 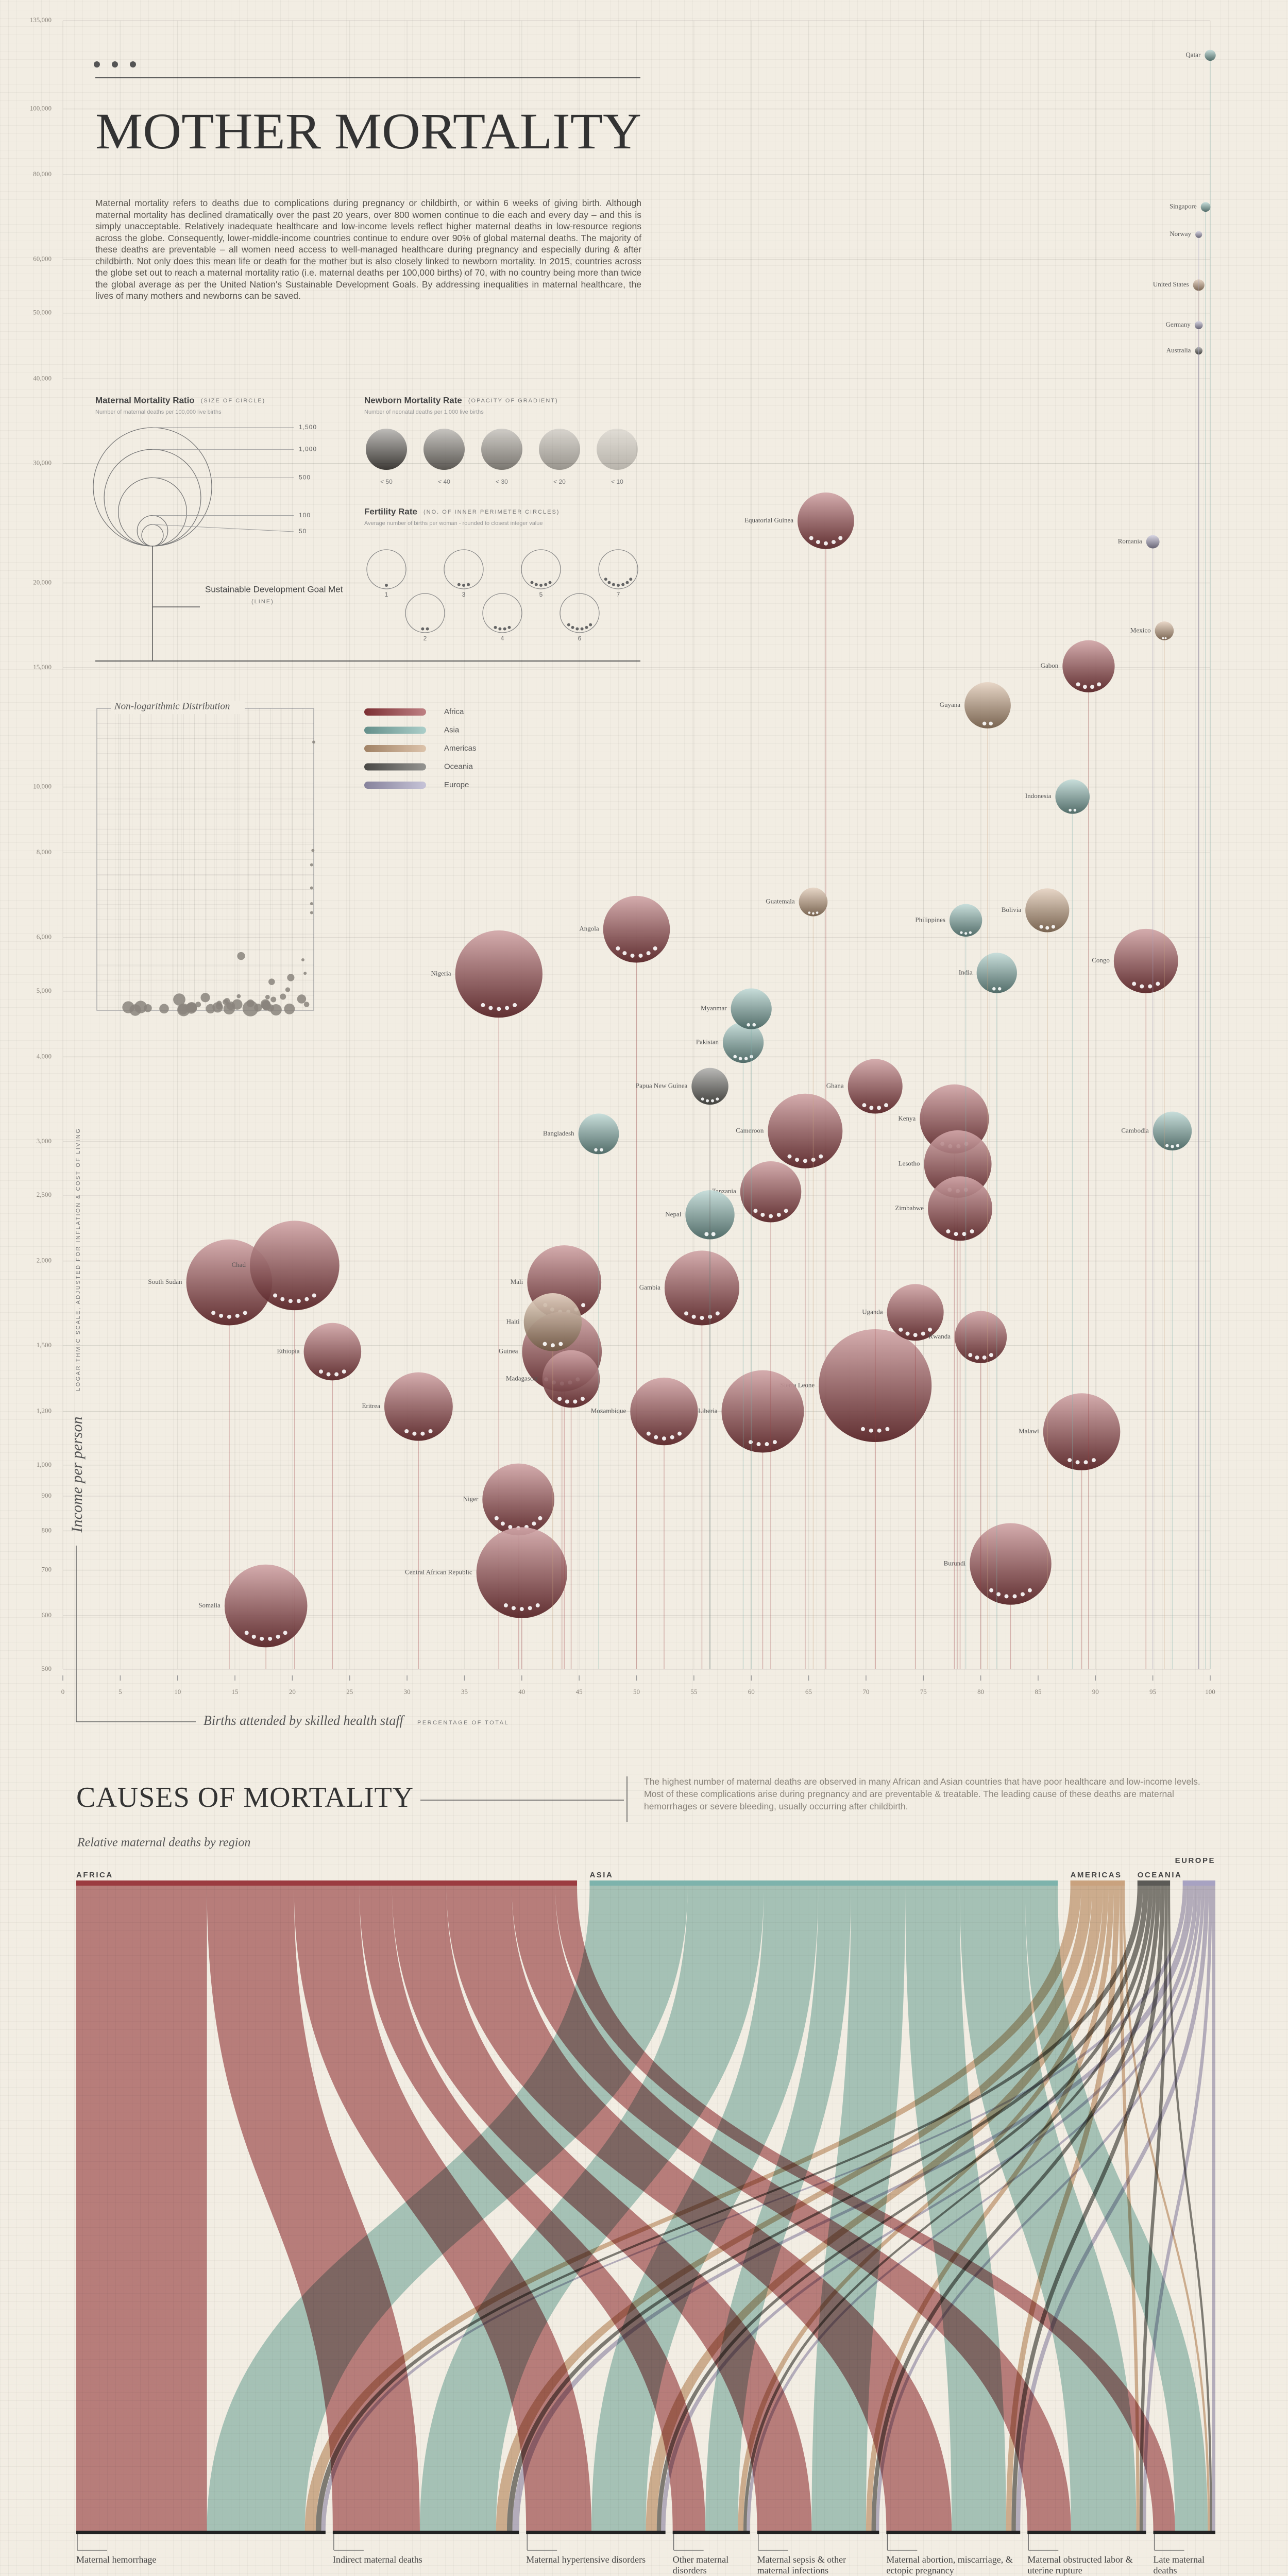 I want to click on source-bar, so click(x=1097, y=1883).